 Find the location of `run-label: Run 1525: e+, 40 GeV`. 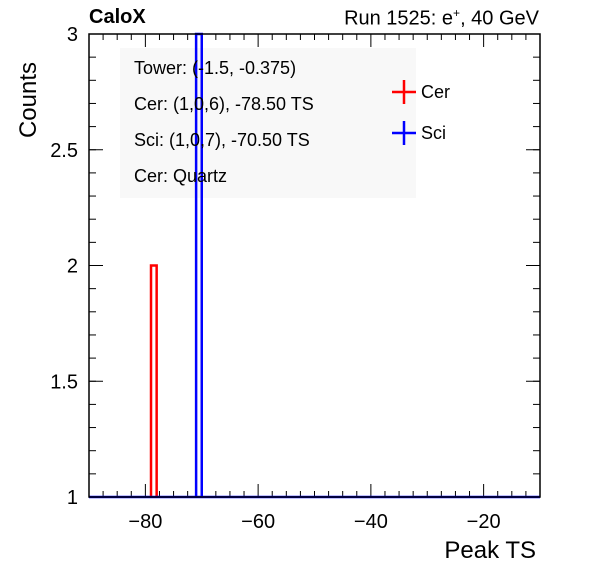

run-label: Run 1525: e+, 40 GeV is located at coordinates (441, 18).